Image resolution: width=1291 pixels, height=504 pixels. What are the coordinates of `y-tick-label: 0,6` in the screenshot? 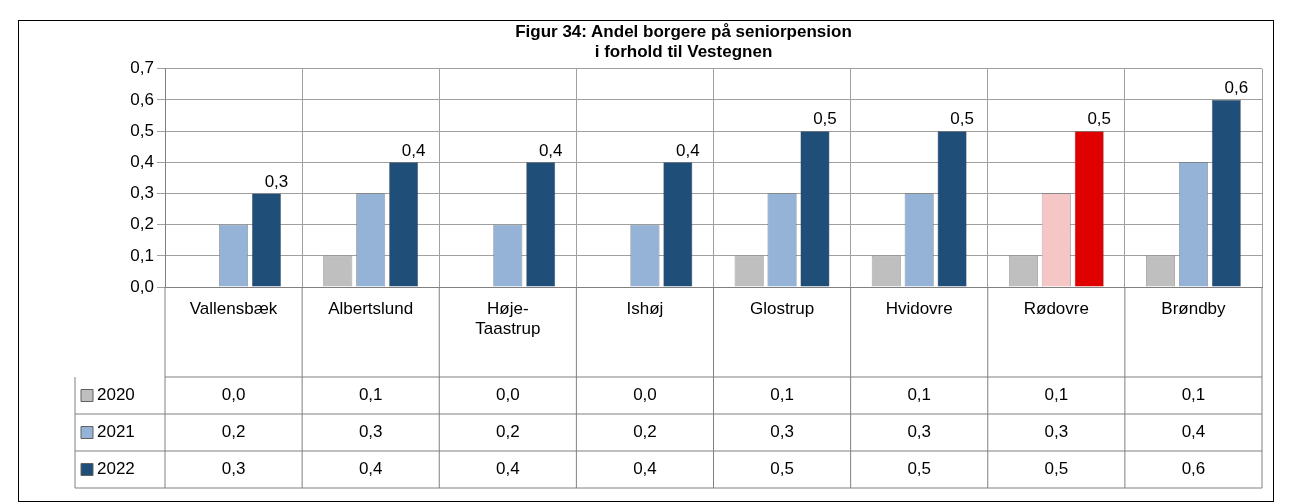 It's located at (142, 99).